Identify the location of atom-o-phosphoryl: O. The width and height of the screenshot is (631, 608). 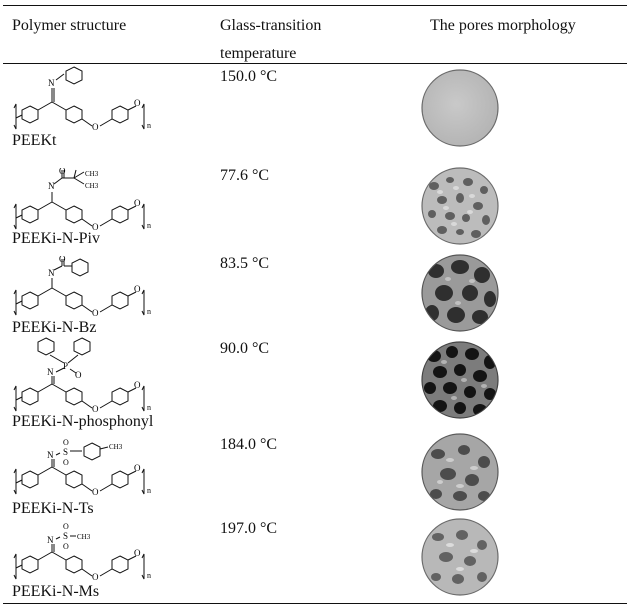
(78, 375).